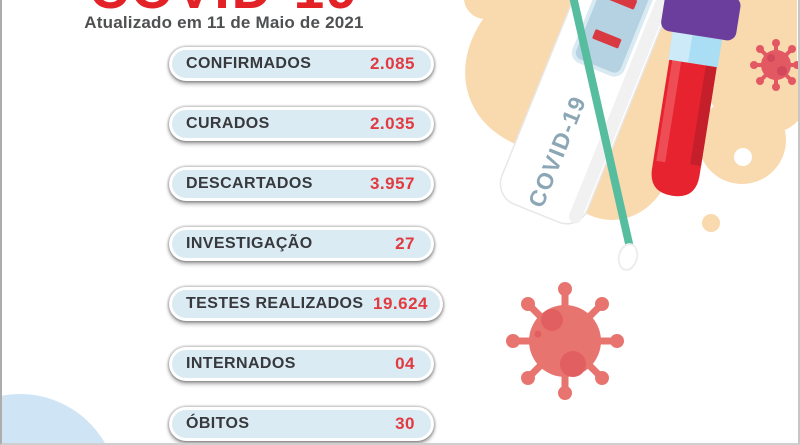 Image resolution: width=800 pixels, height=445 pixels. I want to click on peach-dot-top, so click(485, 9).